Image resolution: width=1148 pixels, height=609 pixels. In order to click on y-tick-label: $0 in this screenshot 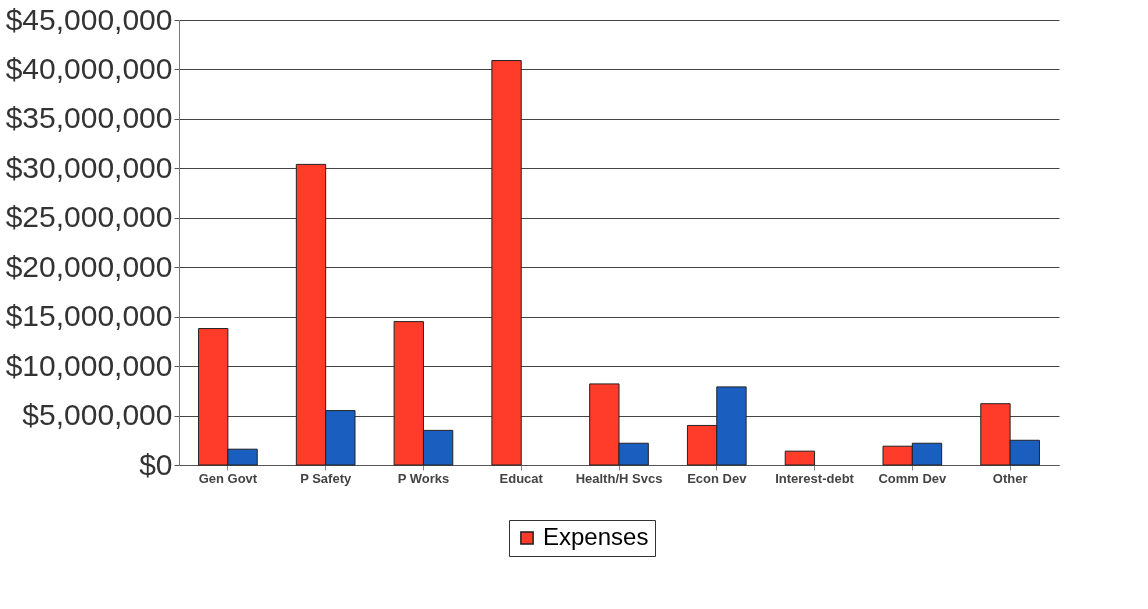, I will do `click(156, 464)`.